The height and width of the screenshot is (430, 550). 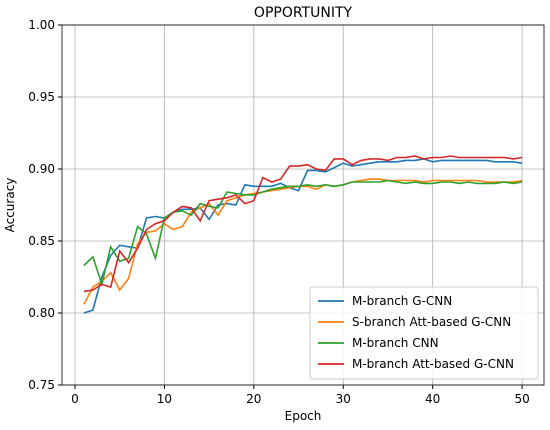 What do you see at coordinates (343, 399) in the screenshot?
I see `x-tick-label: 30` at bounding box center [343, 399].